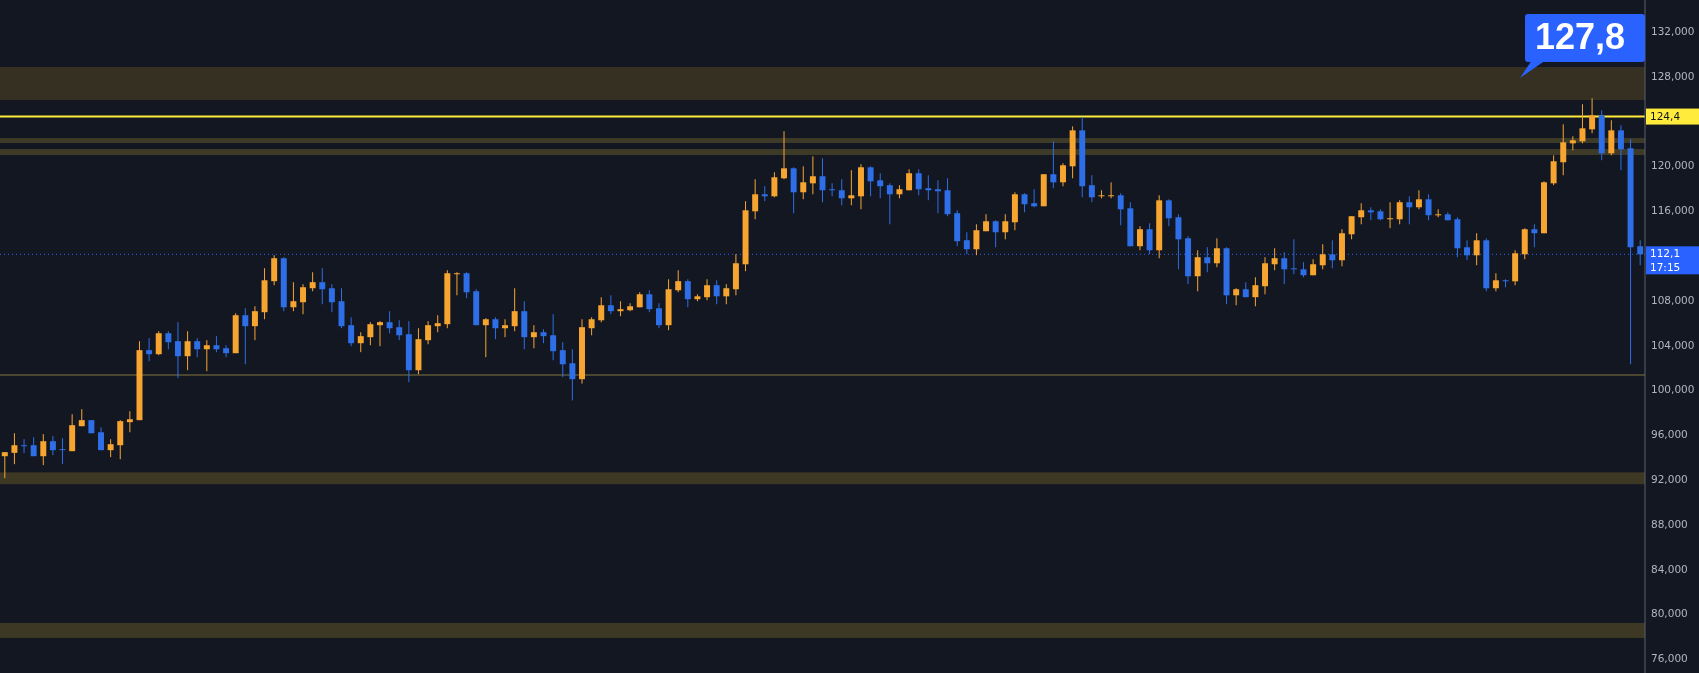 This screenshot has width=1699, height=673. I want to click on text: 17:15, so click(1665, 267).